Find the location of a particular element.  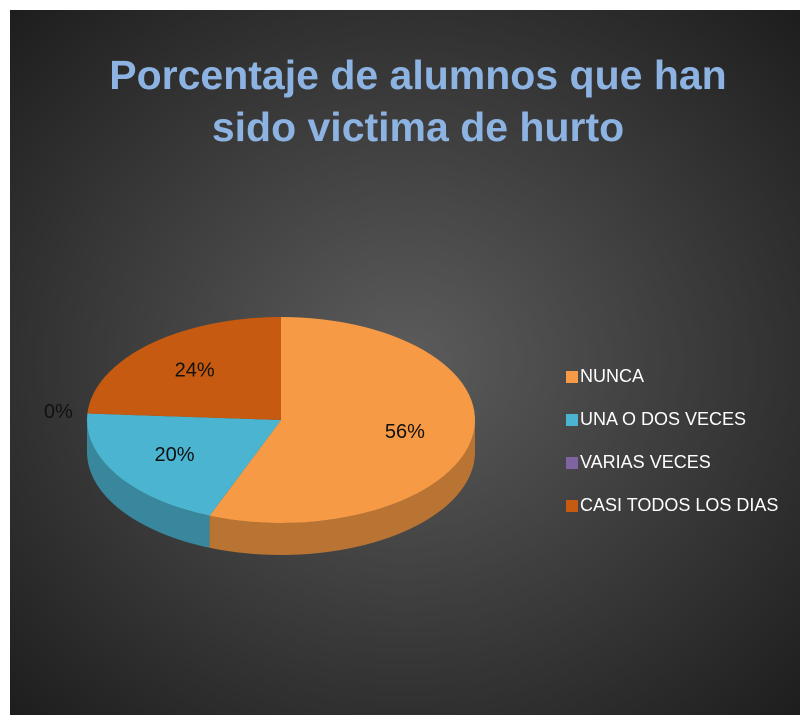

chart-title: Porcentaje de alumnos que han is located at coordinates (417, 75).